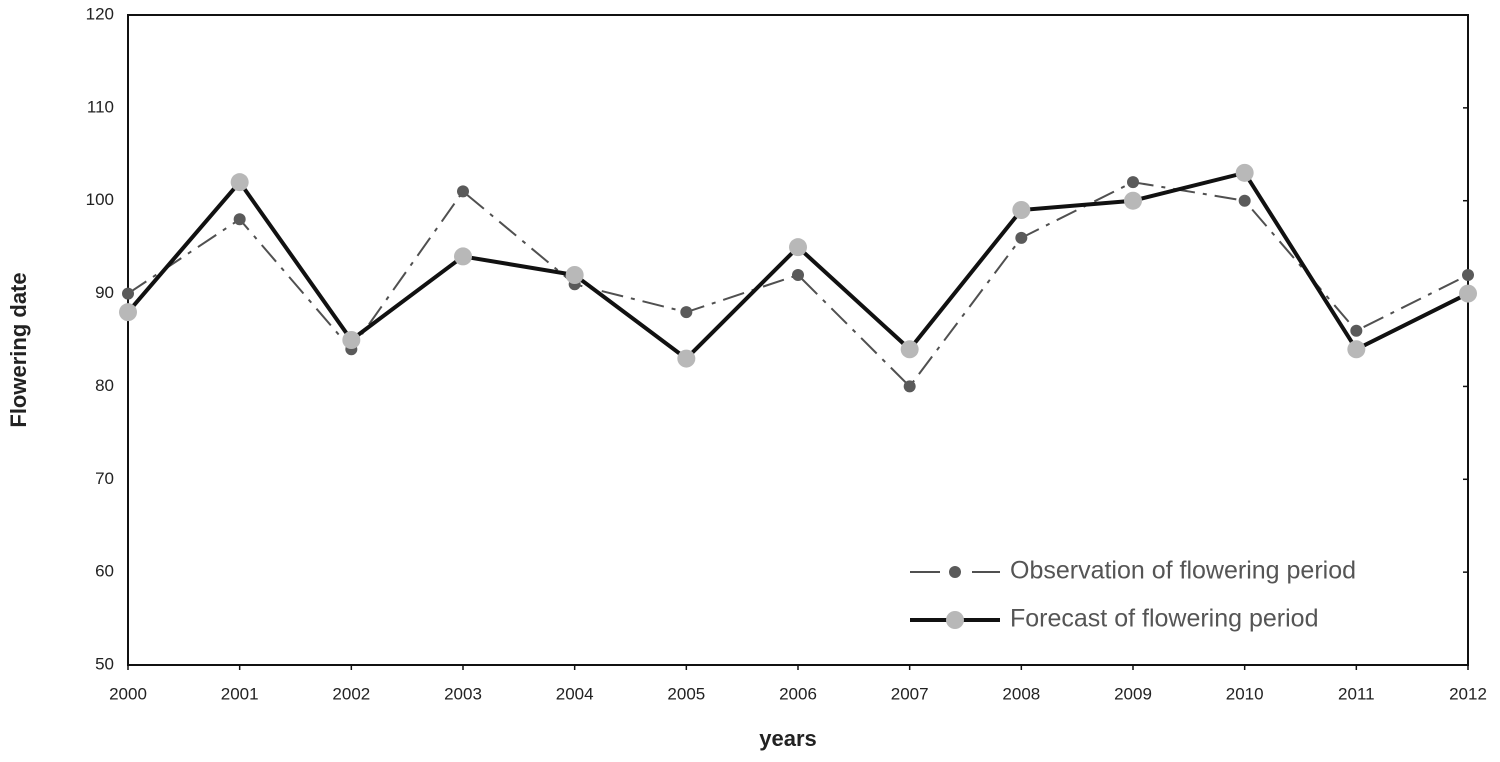  What do you see at coordinates (1468, 693) in the screenshot?
I see `x-tick-label: 2012` at bounding box center [1468, 693].